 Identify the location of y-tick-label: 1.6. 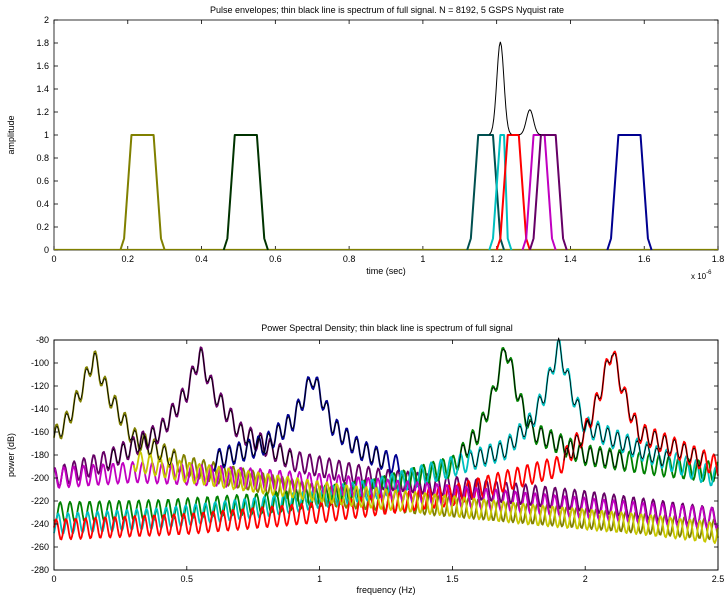
(42, 66).